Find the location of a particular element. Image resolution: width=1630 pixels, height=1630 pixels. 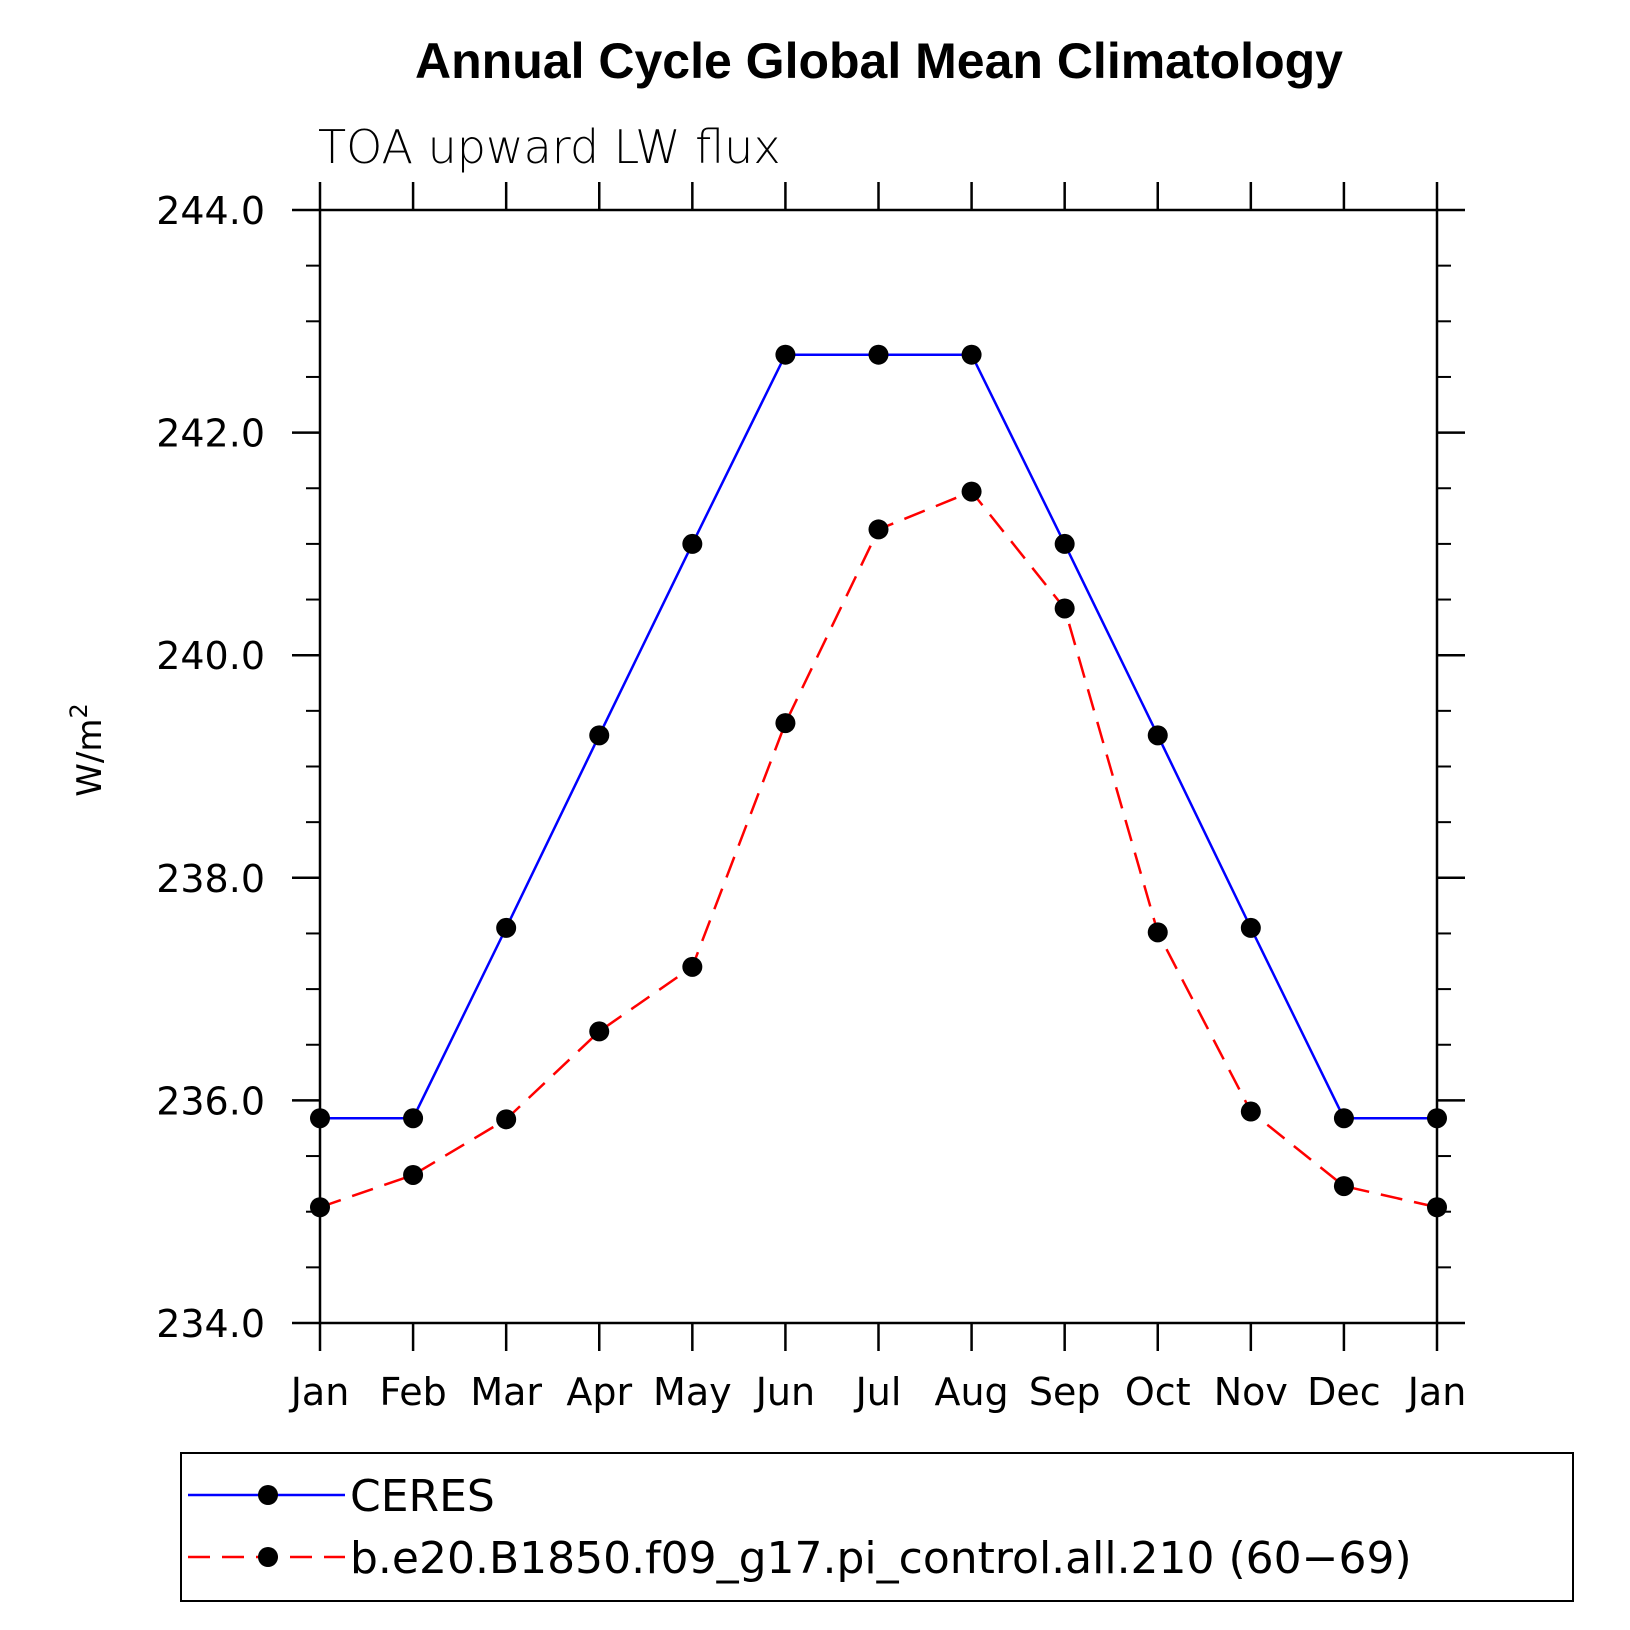

x-tick-label: Sep is located at coordinates (1065, 1392).